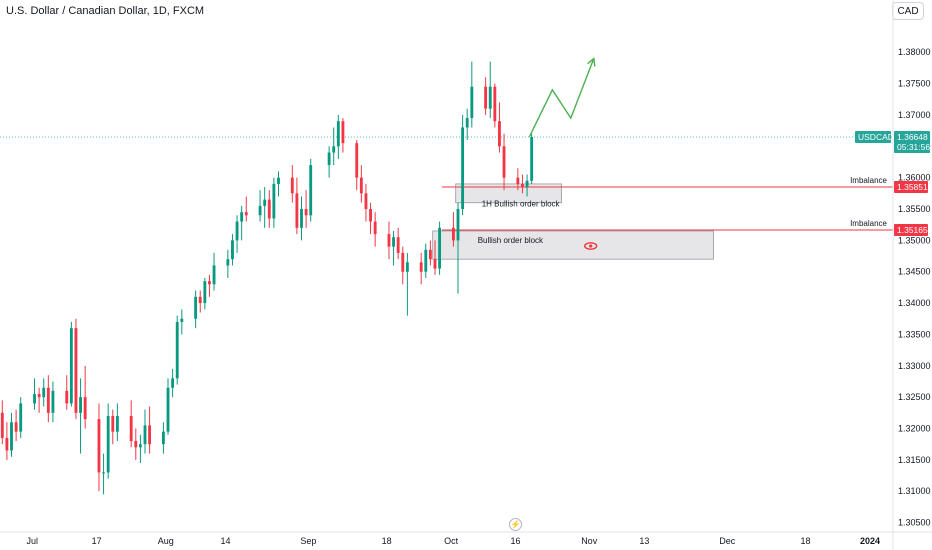  Describe the element at coordinates (876, 137) in the screenshot. I see `symbol-tag-text: USDCAD` at that location.